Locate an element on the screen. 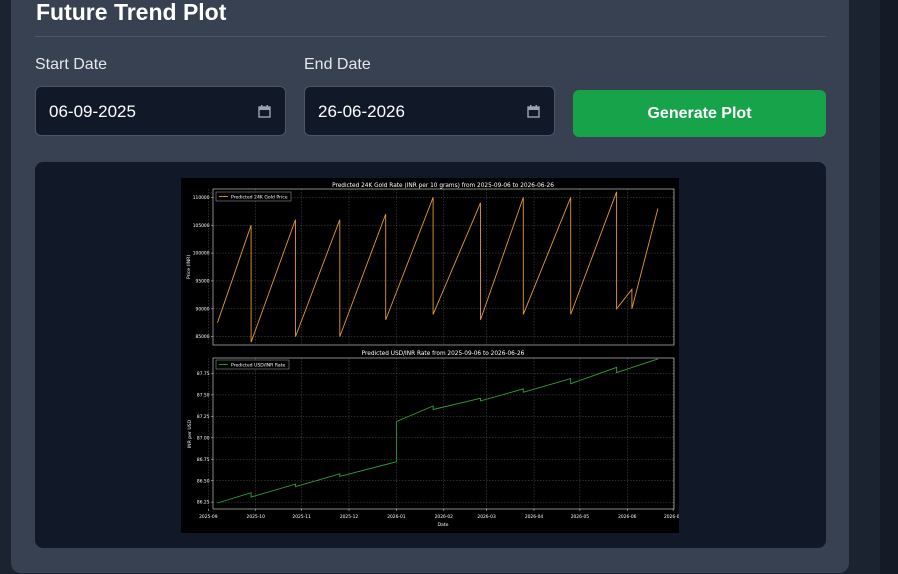 Image resolution: width=898 pixels, height=574 pixels. generate-plot-button: Generate Plot is located at coordinates (699, 113).